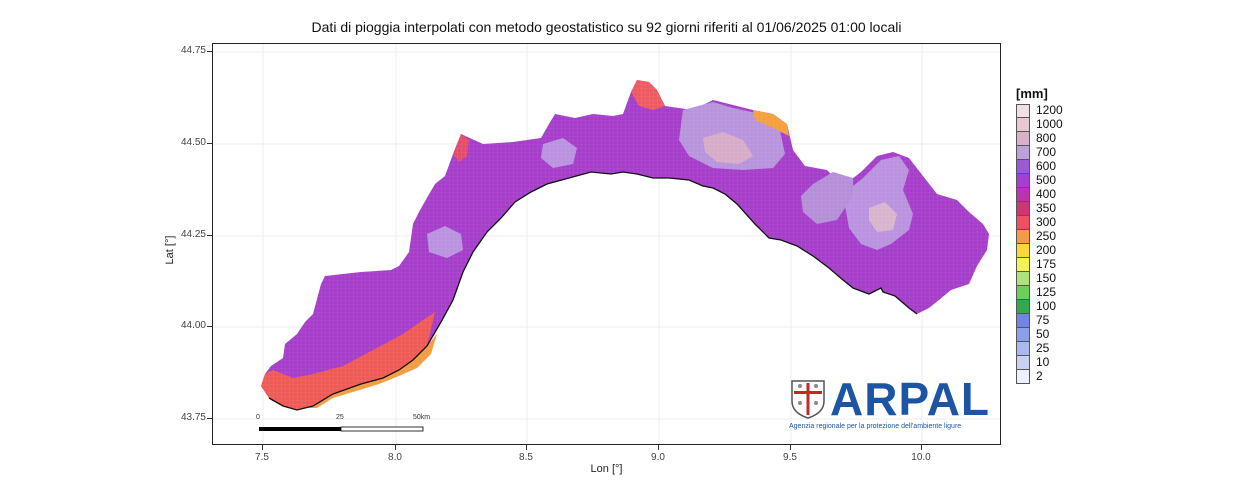  I want to click on x-axis-label: Lon [°], so click(606, 469).